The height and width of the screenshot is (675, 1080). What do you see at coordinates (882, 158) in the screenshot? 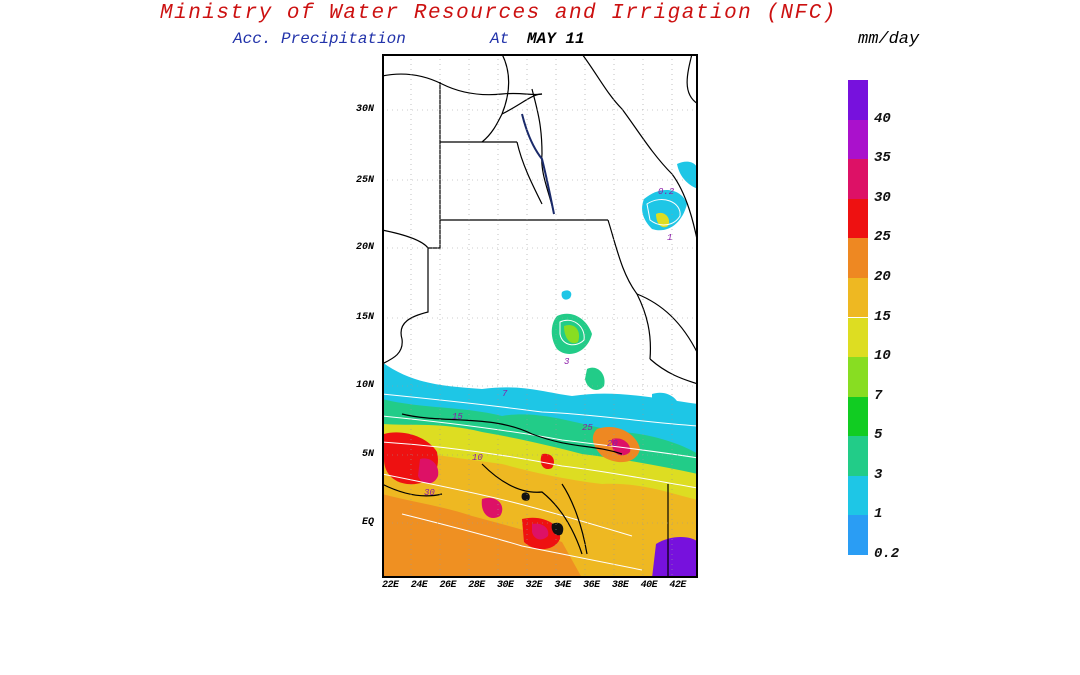
I see `legend-label: 35` at bounding box center [882, 158].